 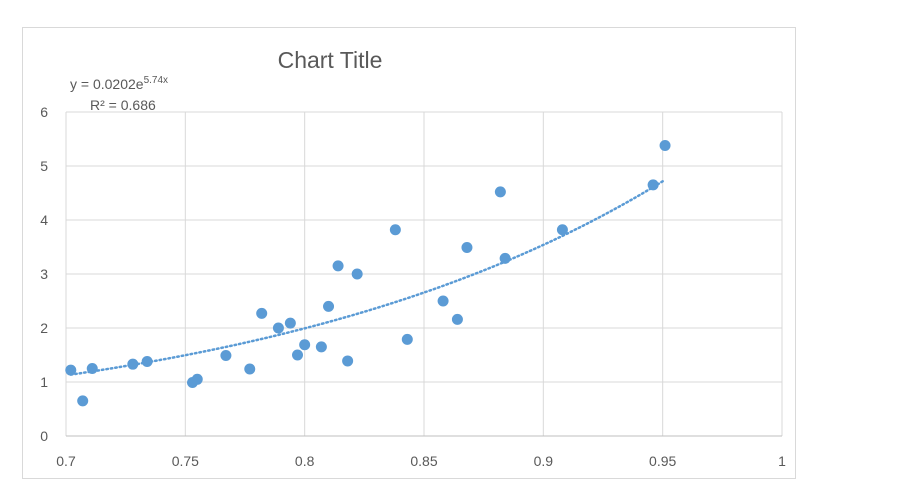 What do you see at coordinates (156, 80) in the screenshot?
I see `trendline-equation-exponent: 5.74x` at bounding box center [156, 80].